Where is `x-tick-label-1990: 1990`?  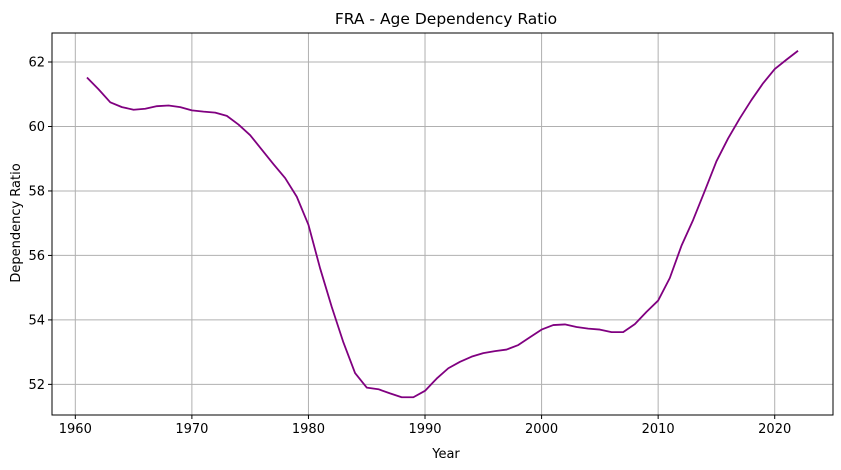 x-tick-label-1990: 1990 is located at coordinates (424, 429).